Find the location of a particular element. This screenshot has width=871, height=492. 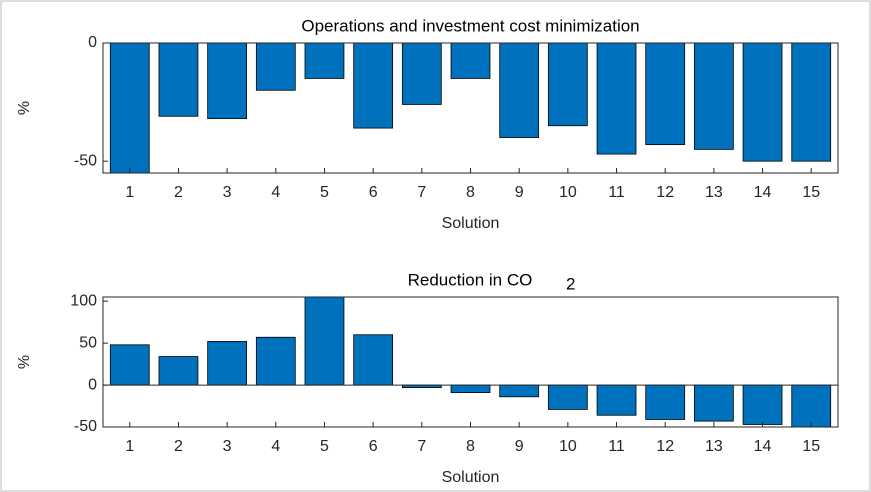

chart-title-subscript: 2 is located at coordinates (570, 283).